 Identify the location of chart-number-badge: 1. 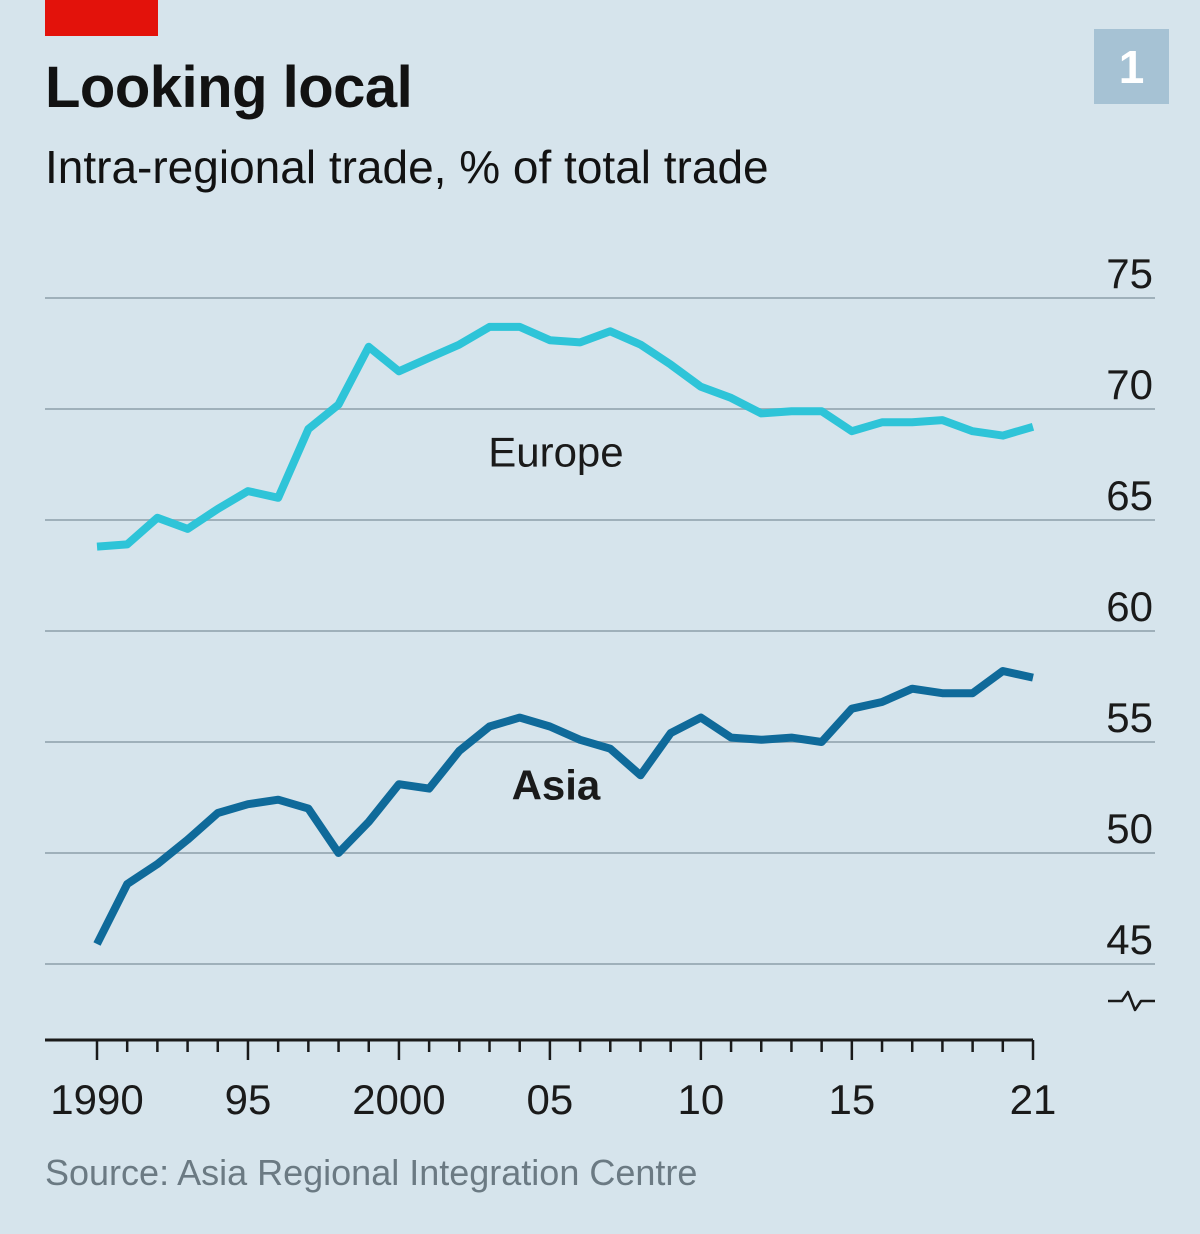
(1131, 66).